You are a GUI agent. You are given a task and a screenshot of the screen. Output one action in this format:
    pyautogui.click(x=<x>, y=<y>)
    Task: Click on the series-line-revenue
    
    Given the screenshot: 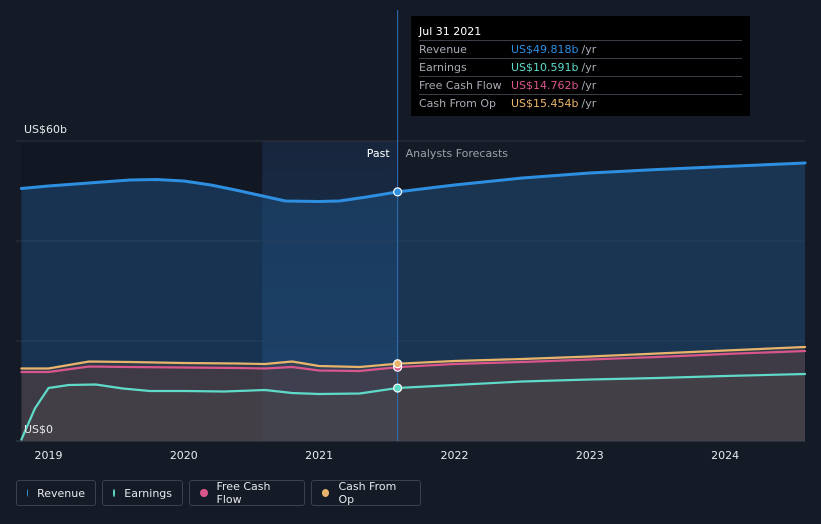 What is the action you would take?
    pyautogui.click(x=413, y=182)
    